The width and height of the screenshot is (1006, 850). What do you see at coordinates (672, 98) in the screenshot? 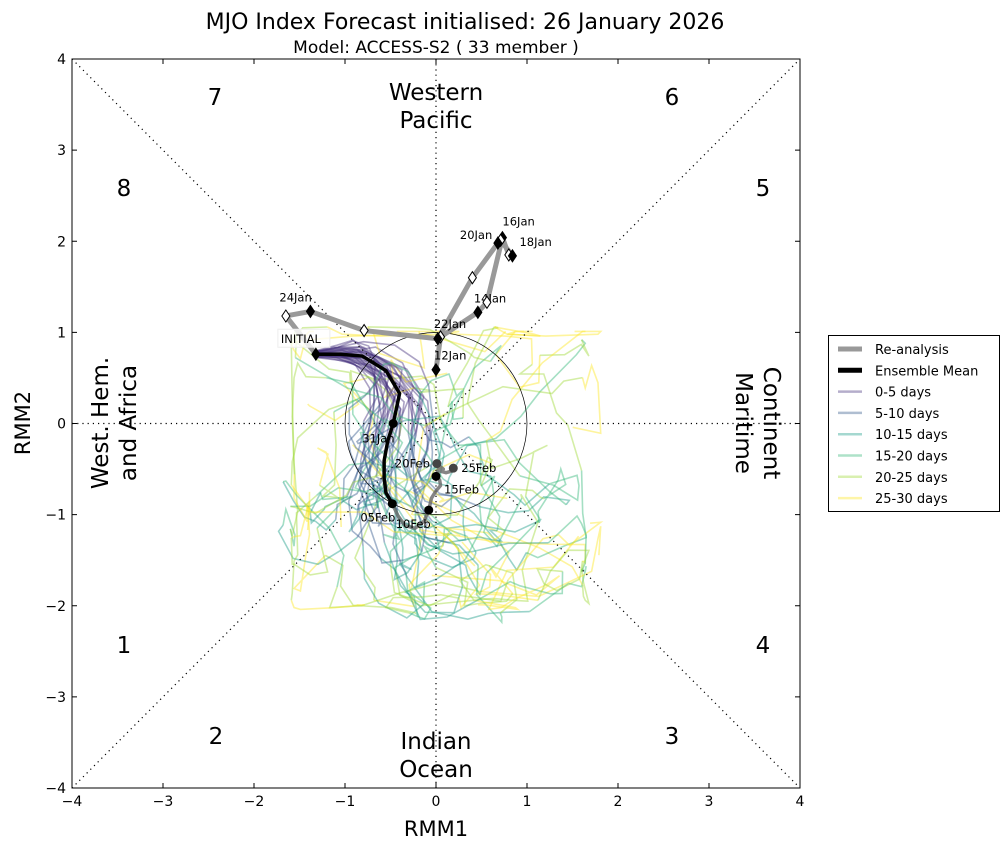
I see `phase-6-label: 6` at bounding box center [672, 98].